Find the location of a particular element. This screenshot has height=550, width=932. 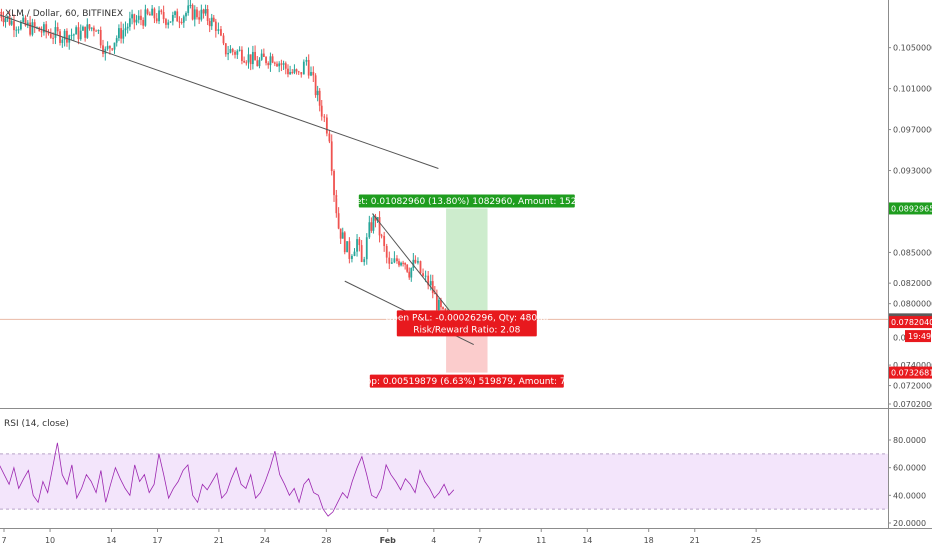

upper-descending-line is located at coordinates (219, 91).